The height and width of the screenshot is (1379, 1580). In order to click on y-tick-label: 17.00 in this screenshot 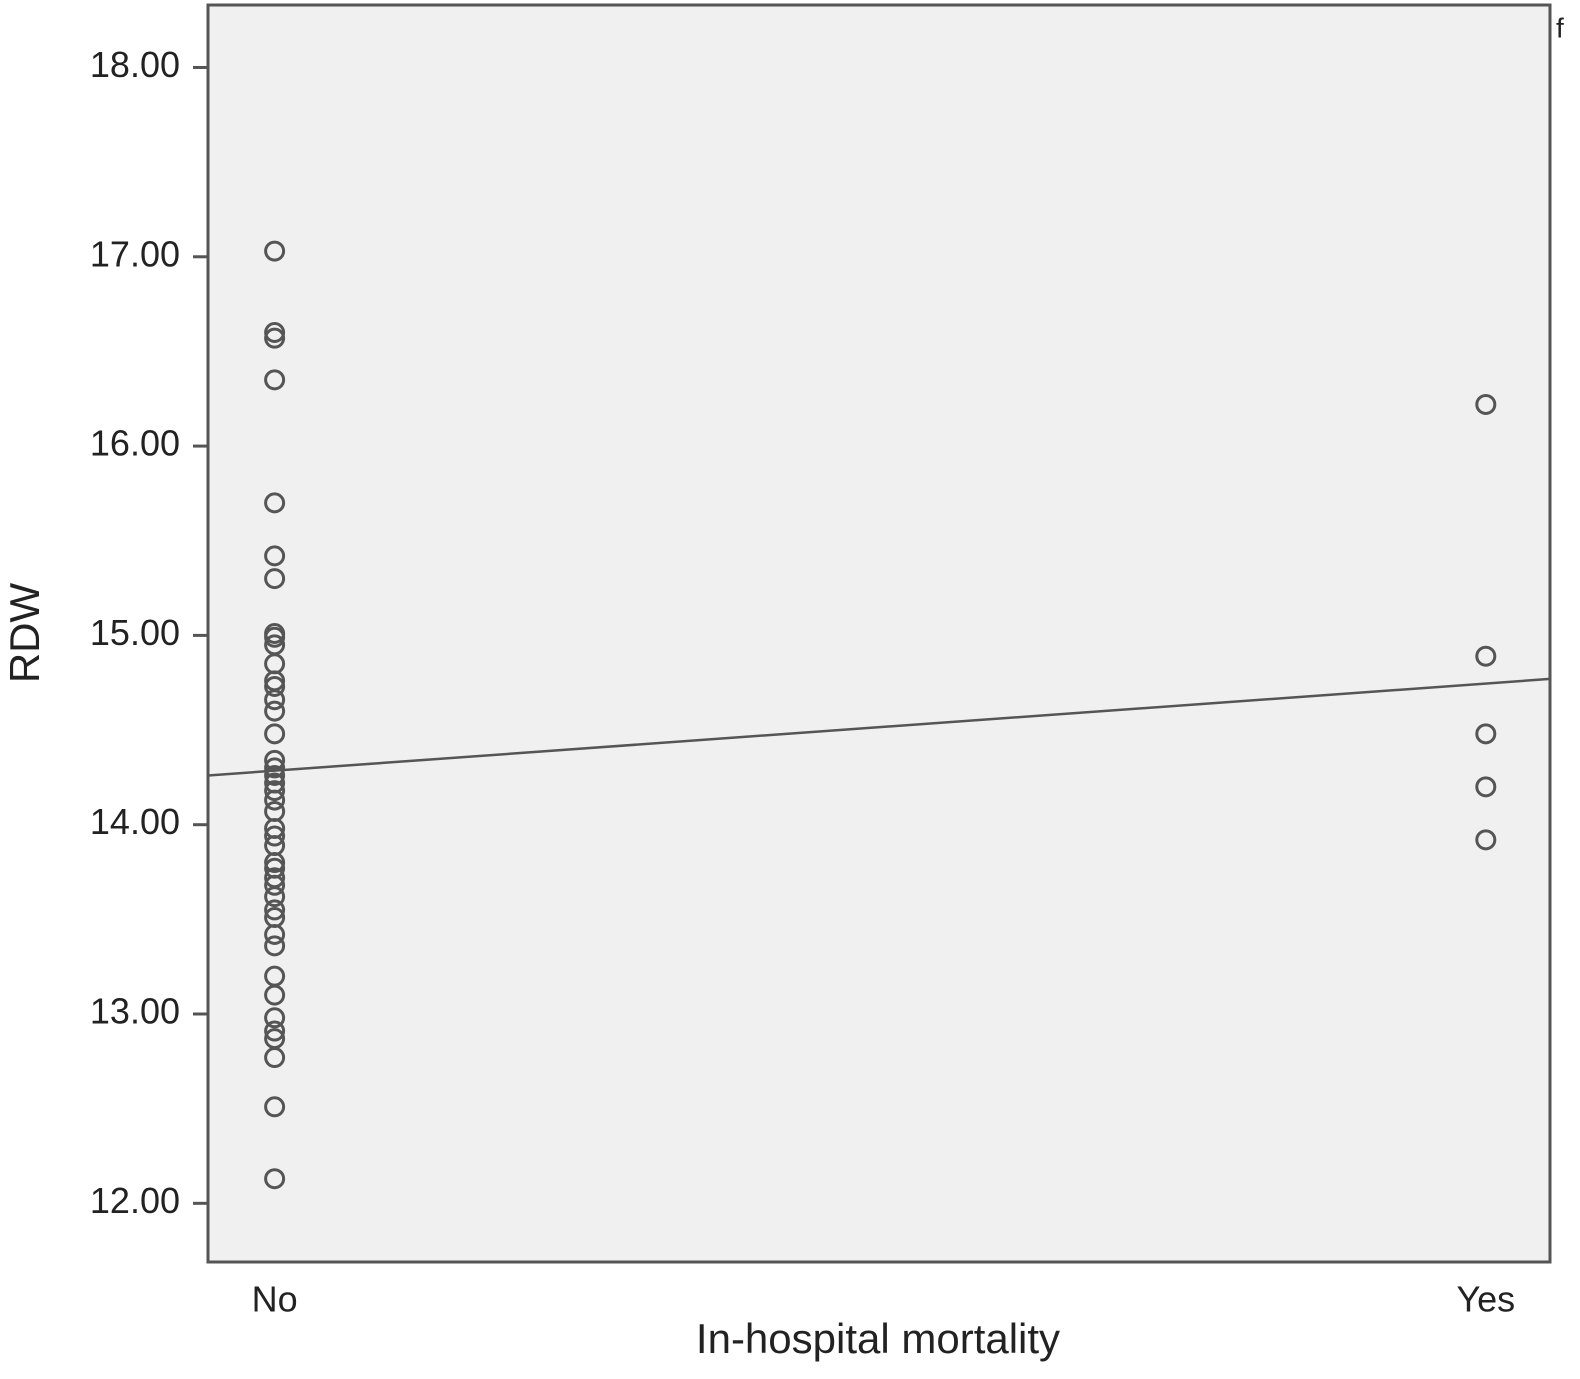, I will do `click(135, 253)`.